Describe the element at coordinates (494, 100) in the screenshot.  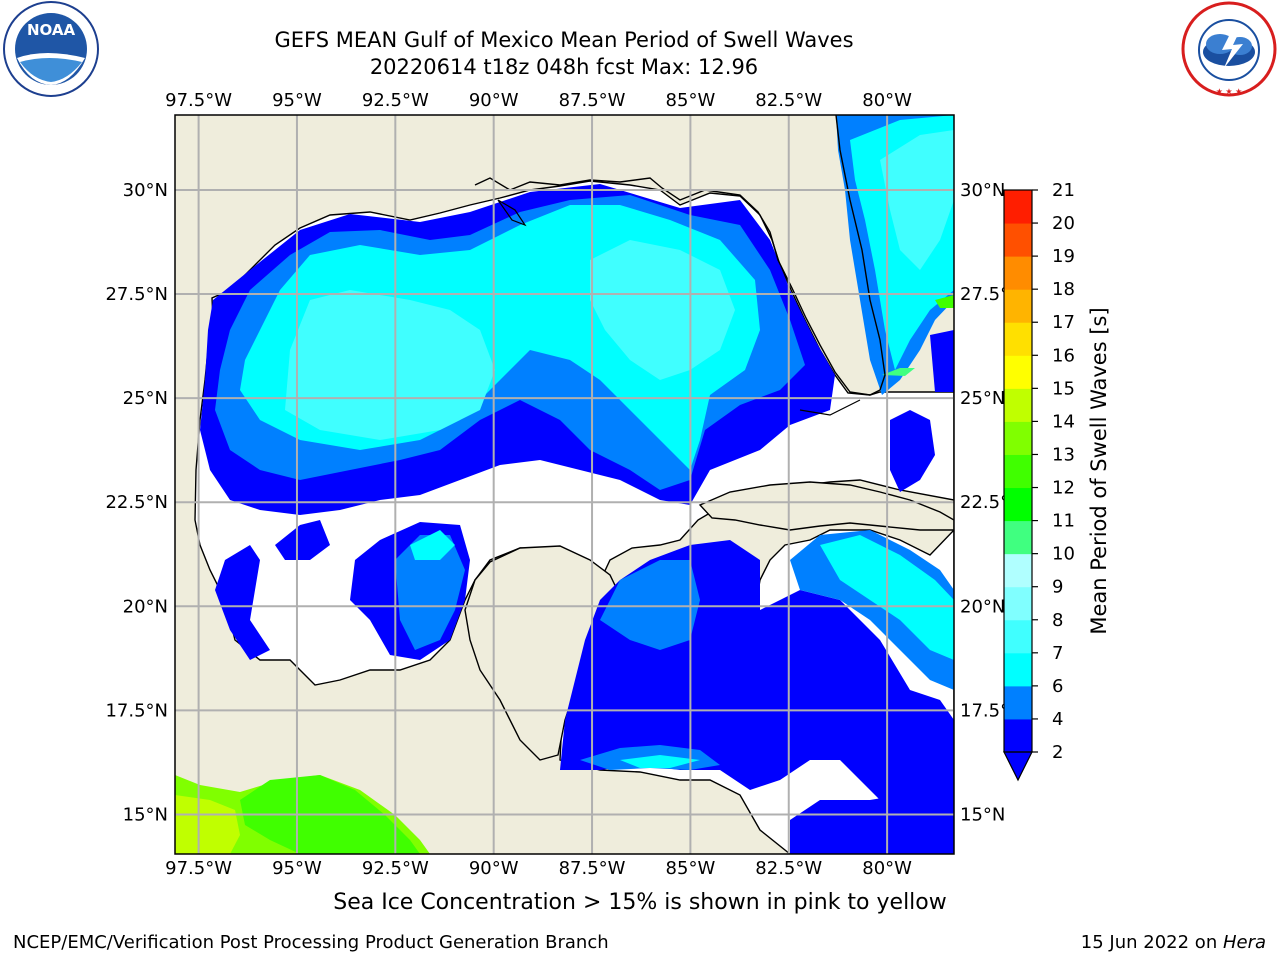
I see `longitude-label-top: 90°W` at that location.